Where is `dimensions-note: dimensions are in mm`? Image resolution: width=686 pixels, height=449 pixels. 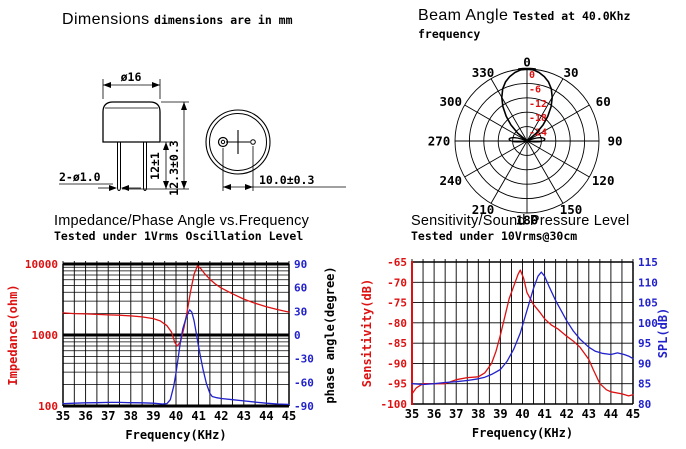 dimensions-note: dimensions are in mm is located at coordinates (223, 20).